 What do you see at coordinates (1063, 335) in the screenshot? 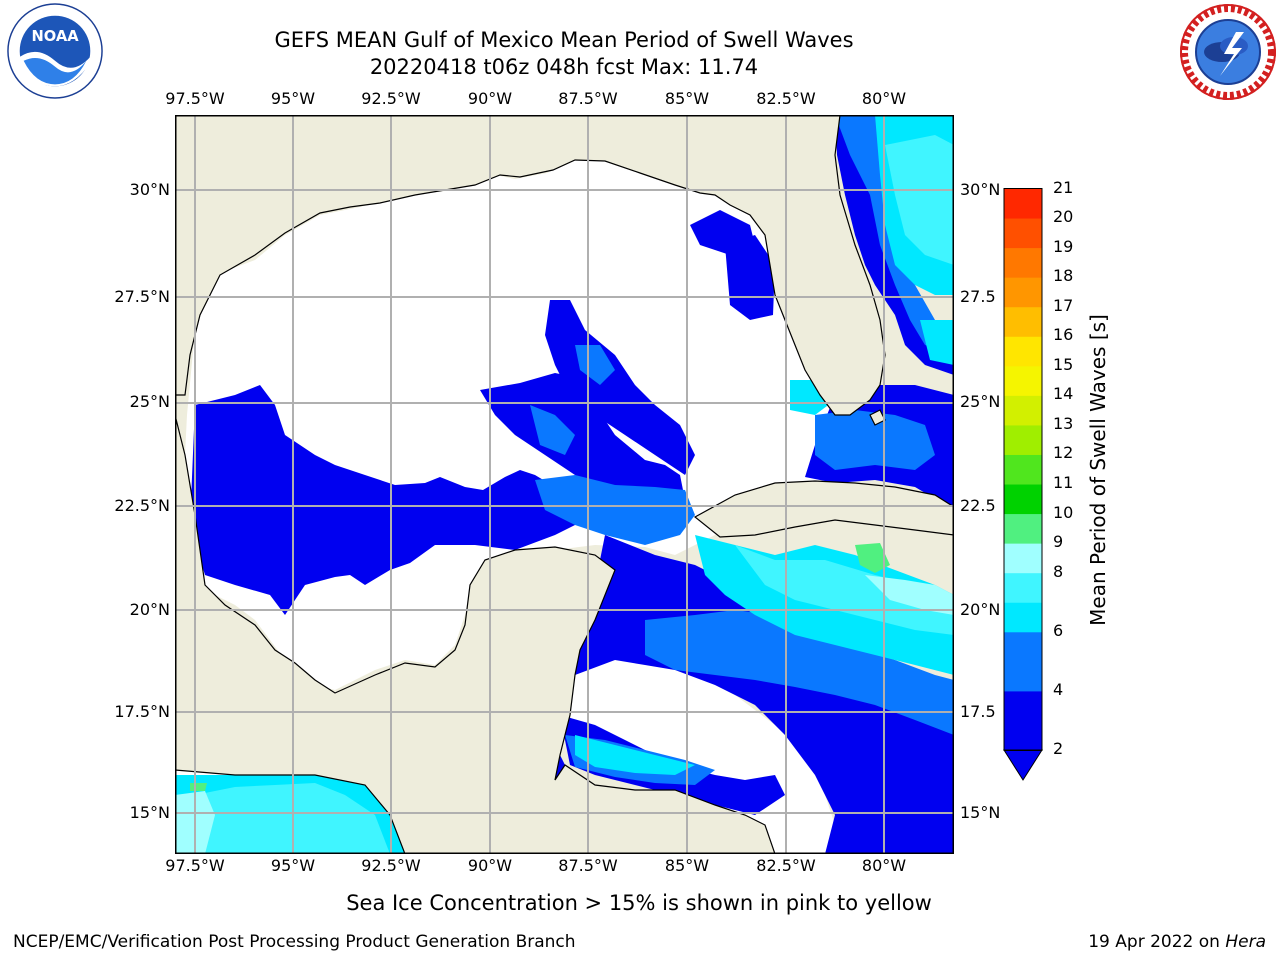
I see `colorbar-tick-label: 16` at bounding box center [1063, 335].